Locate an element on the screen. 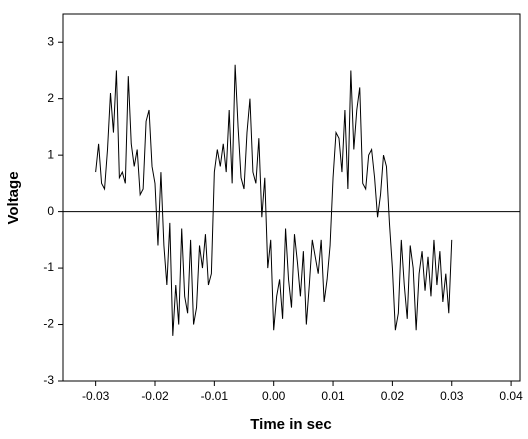 This screenshot has height=439, width=528. x-tick-label: -0.03 is located at coordinates (96, 396).